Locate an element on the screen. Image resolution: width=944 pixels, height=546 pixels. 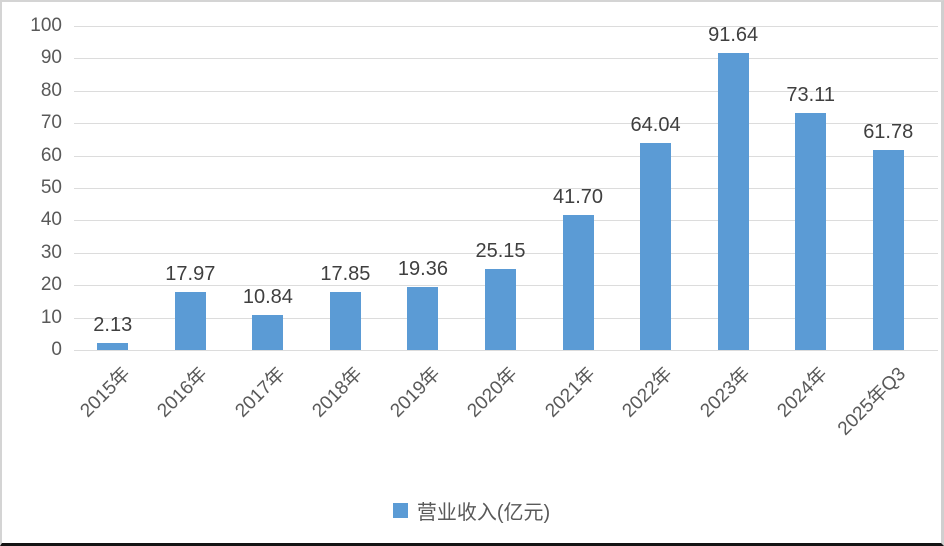
x-axis-label: 2021年 is located at coordinates (570, 392).